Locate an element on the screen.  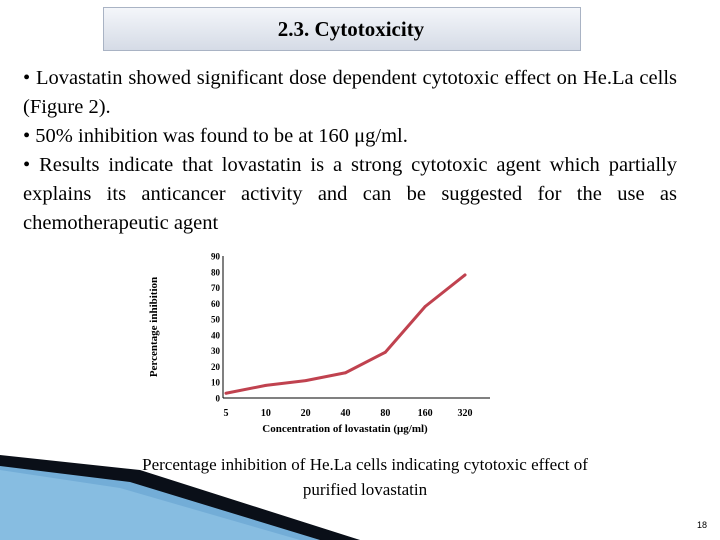
x-tick-label: 40 is located at coordinates (346, 413).